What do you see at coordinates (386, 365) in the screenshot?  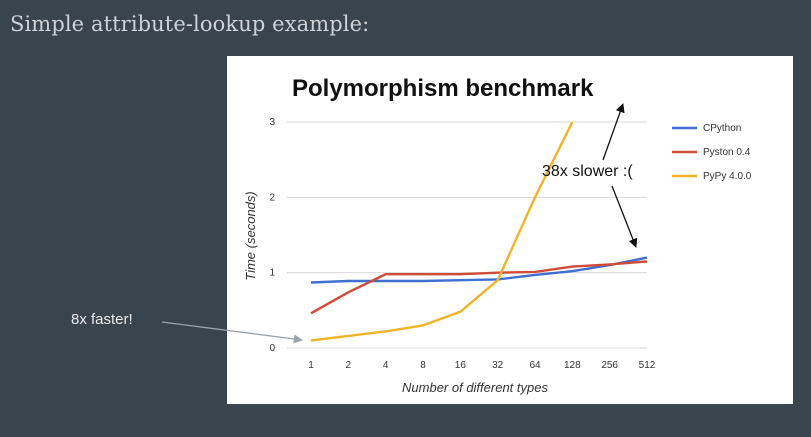 I see `x-tick-label: 4` at bounding box center [386, 365].